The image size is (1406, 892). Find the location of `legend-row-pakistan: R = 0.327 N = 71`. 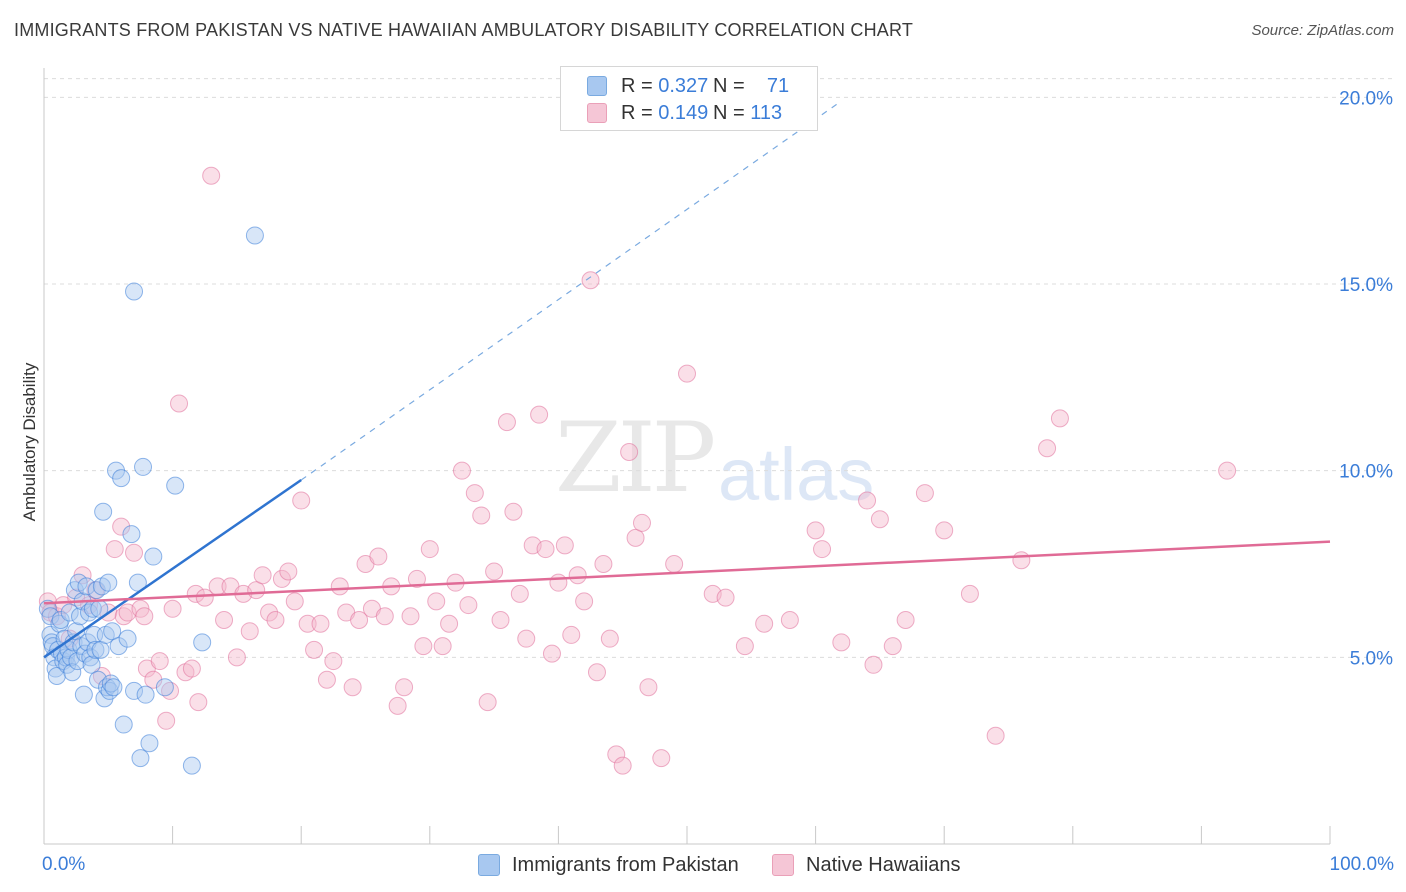

legend-row-pakistan: R = 0.327 N = 71 is located at coordinates (688, 86).